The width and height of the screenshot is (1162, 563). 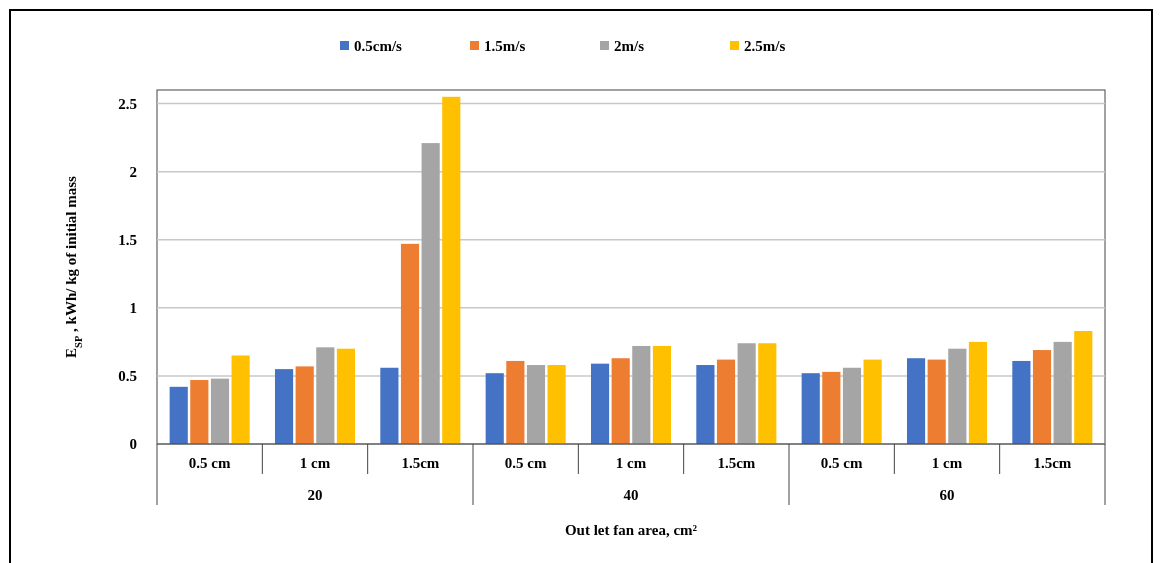 I want to click on y-tick-label: 0, so click(x=133, y=444).